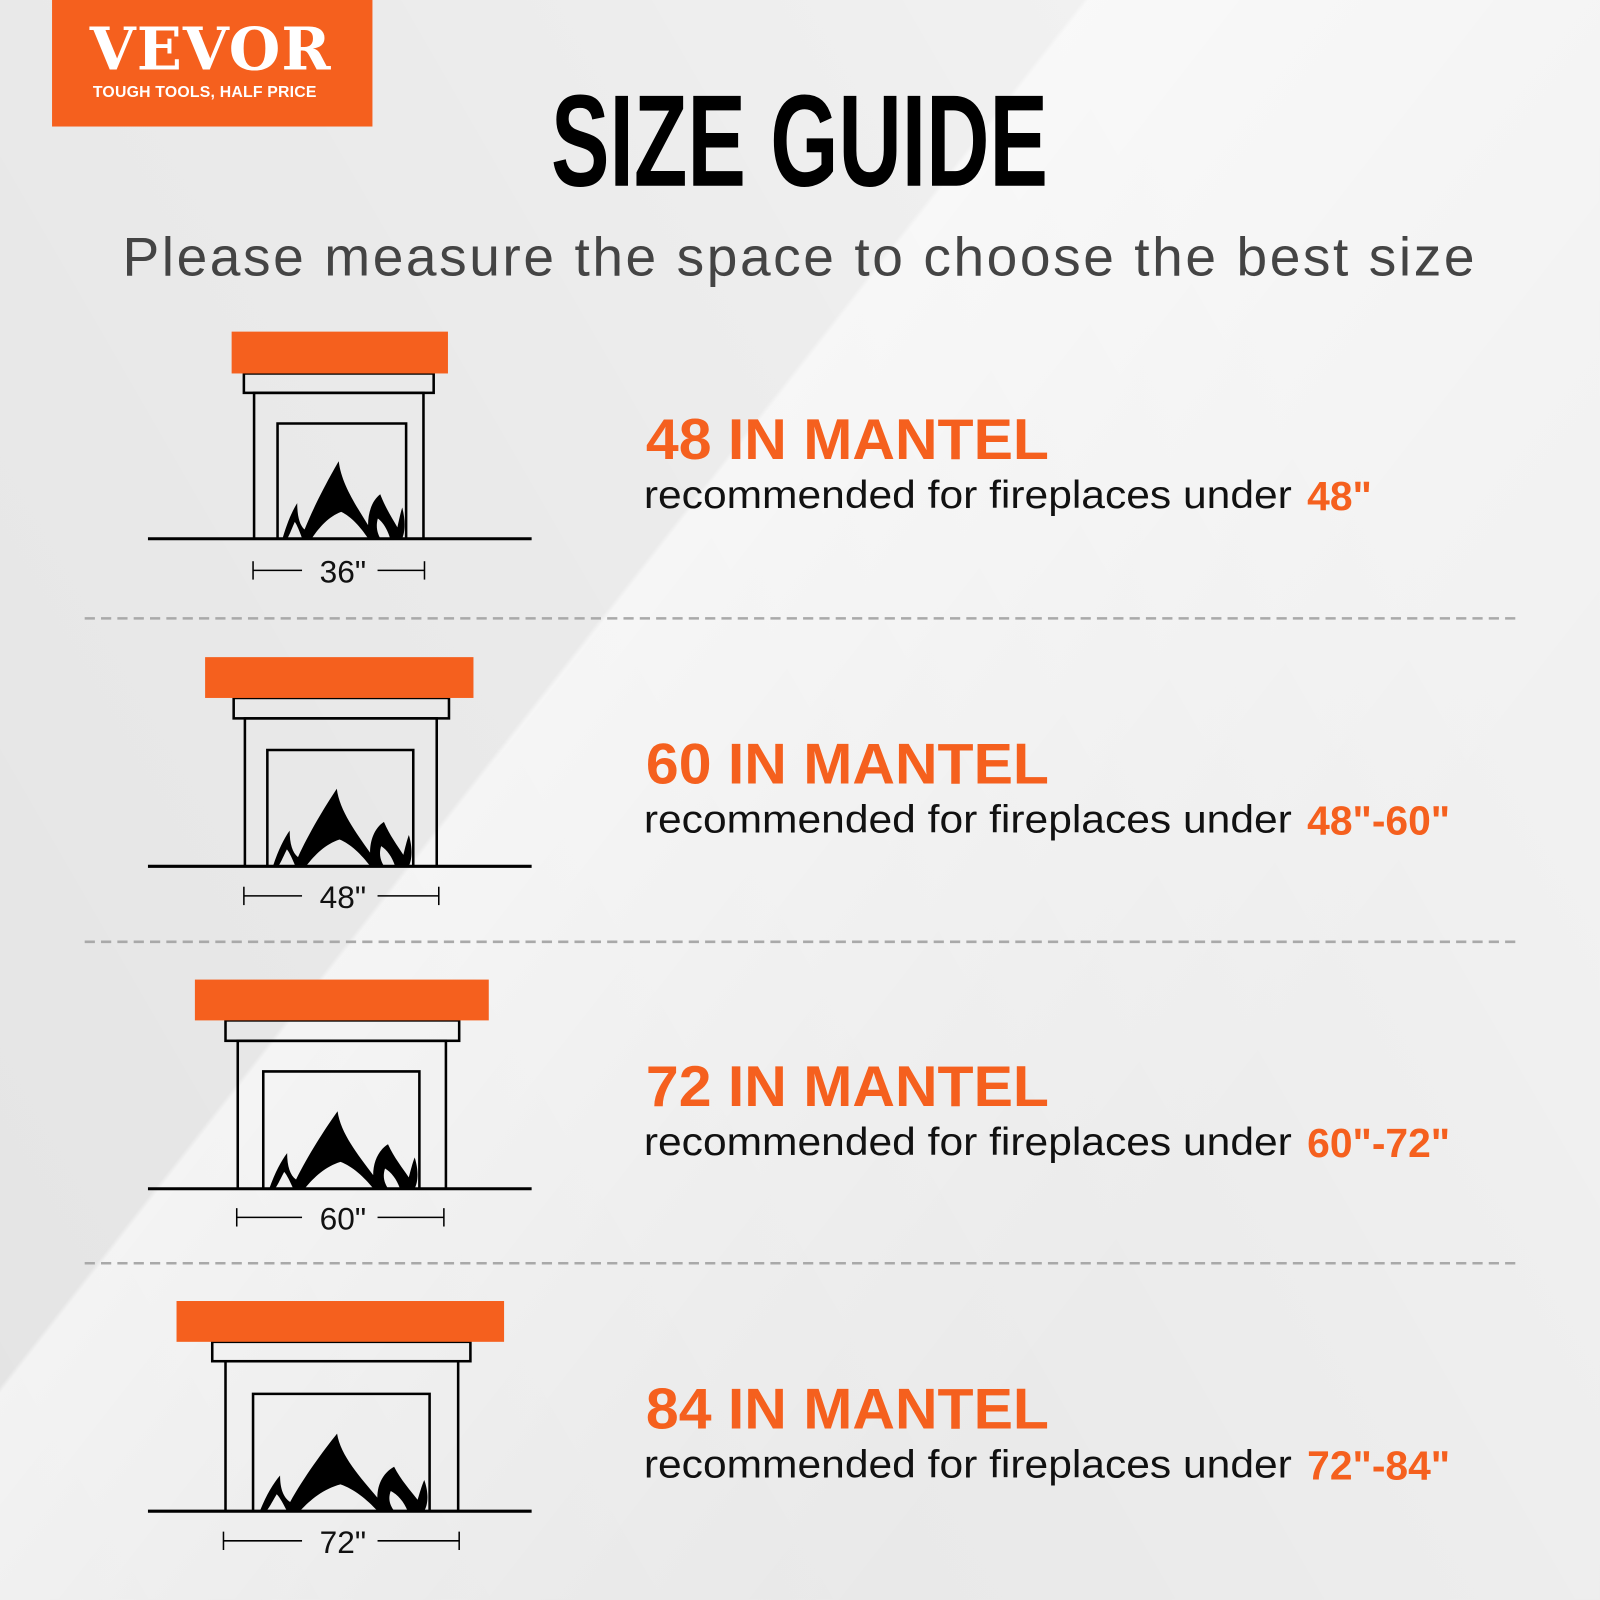  Describe the element at coordinates (343, 572) in the screenshot. I see `fireplace-width-label: 36"` at that location.